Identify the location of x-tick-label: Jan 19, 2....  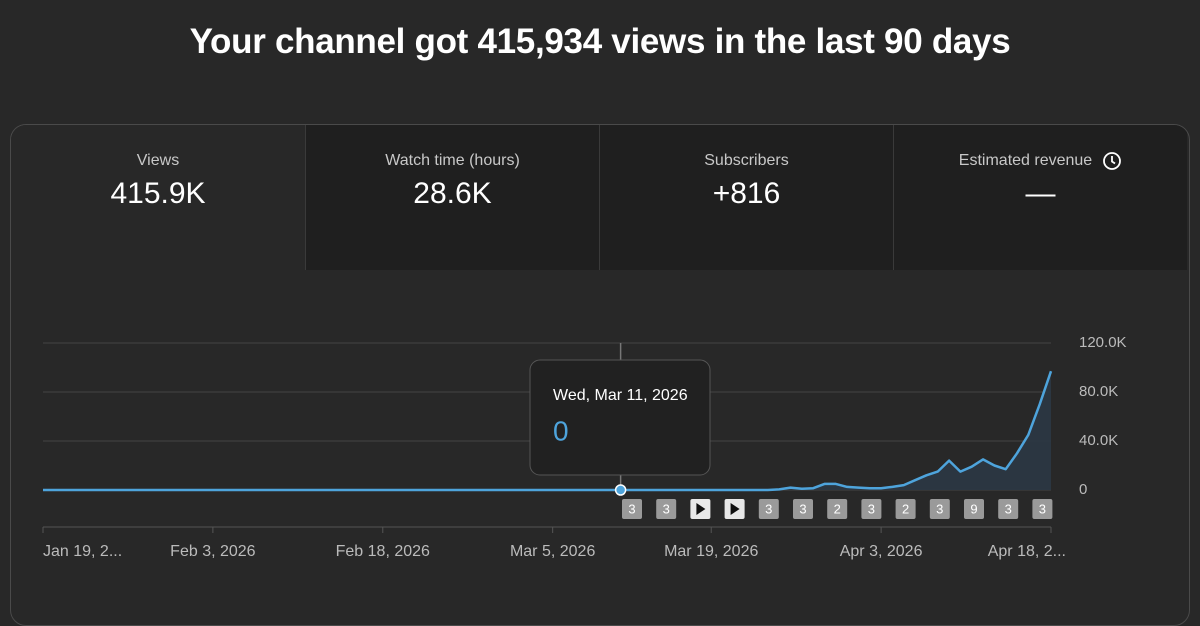
(82, 551).